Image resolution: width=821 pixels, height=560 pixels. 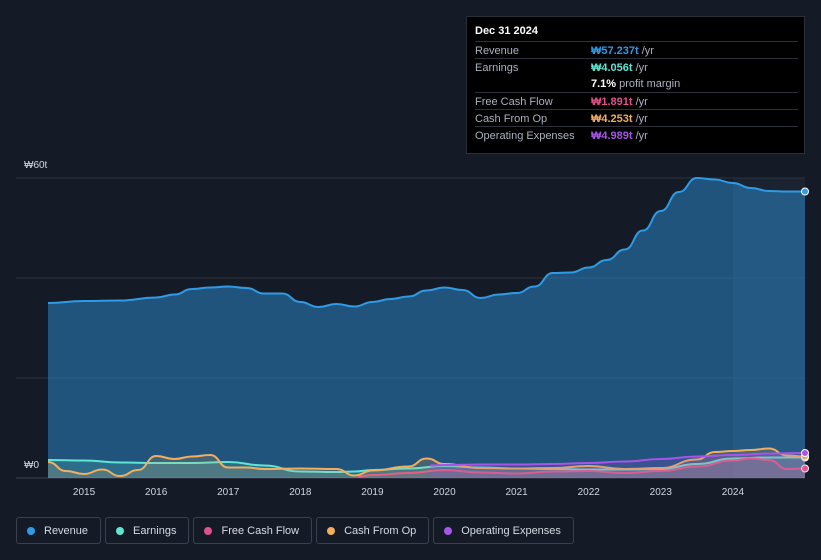 What do you see at coordinates (155, 530) in the screenshot?
I see `legend-label: Earnings` at bounding box center [155, 530].